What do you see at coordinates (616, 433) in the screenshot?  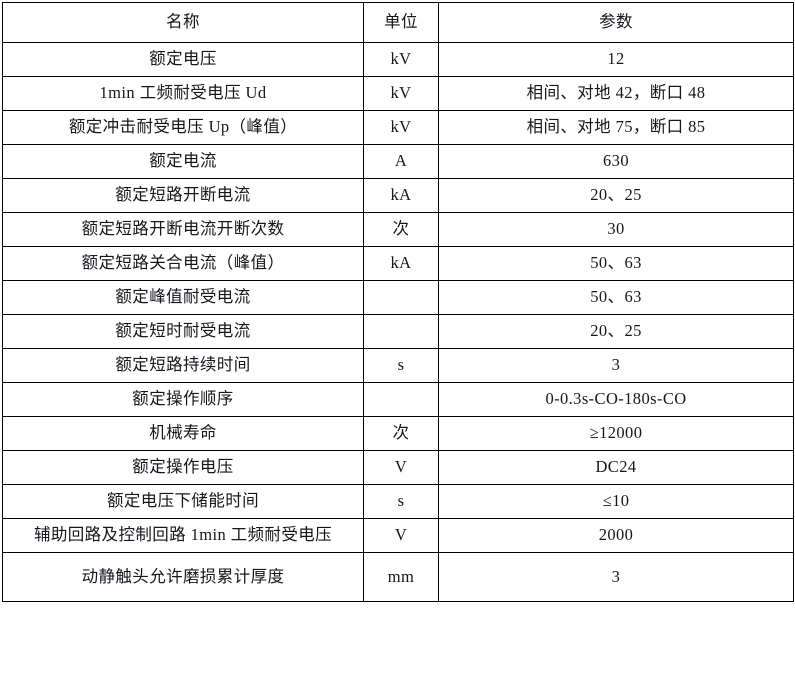 I see `cell-parameter-value: ≥12000` at bounding box center [616, 433].